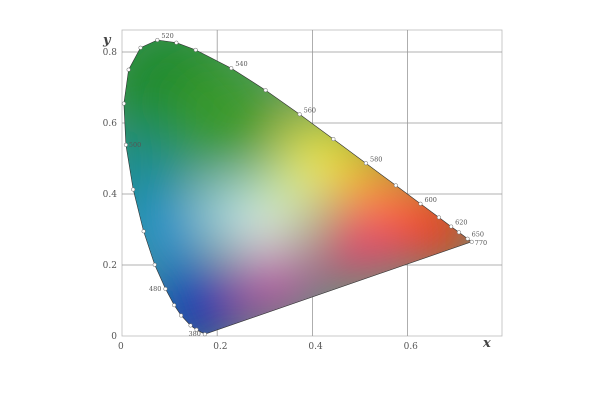 The image size is (600, 400). Describe the element at coordinates (478, 235) in the screenshot. I see `wavelength-label: 650` at that location.